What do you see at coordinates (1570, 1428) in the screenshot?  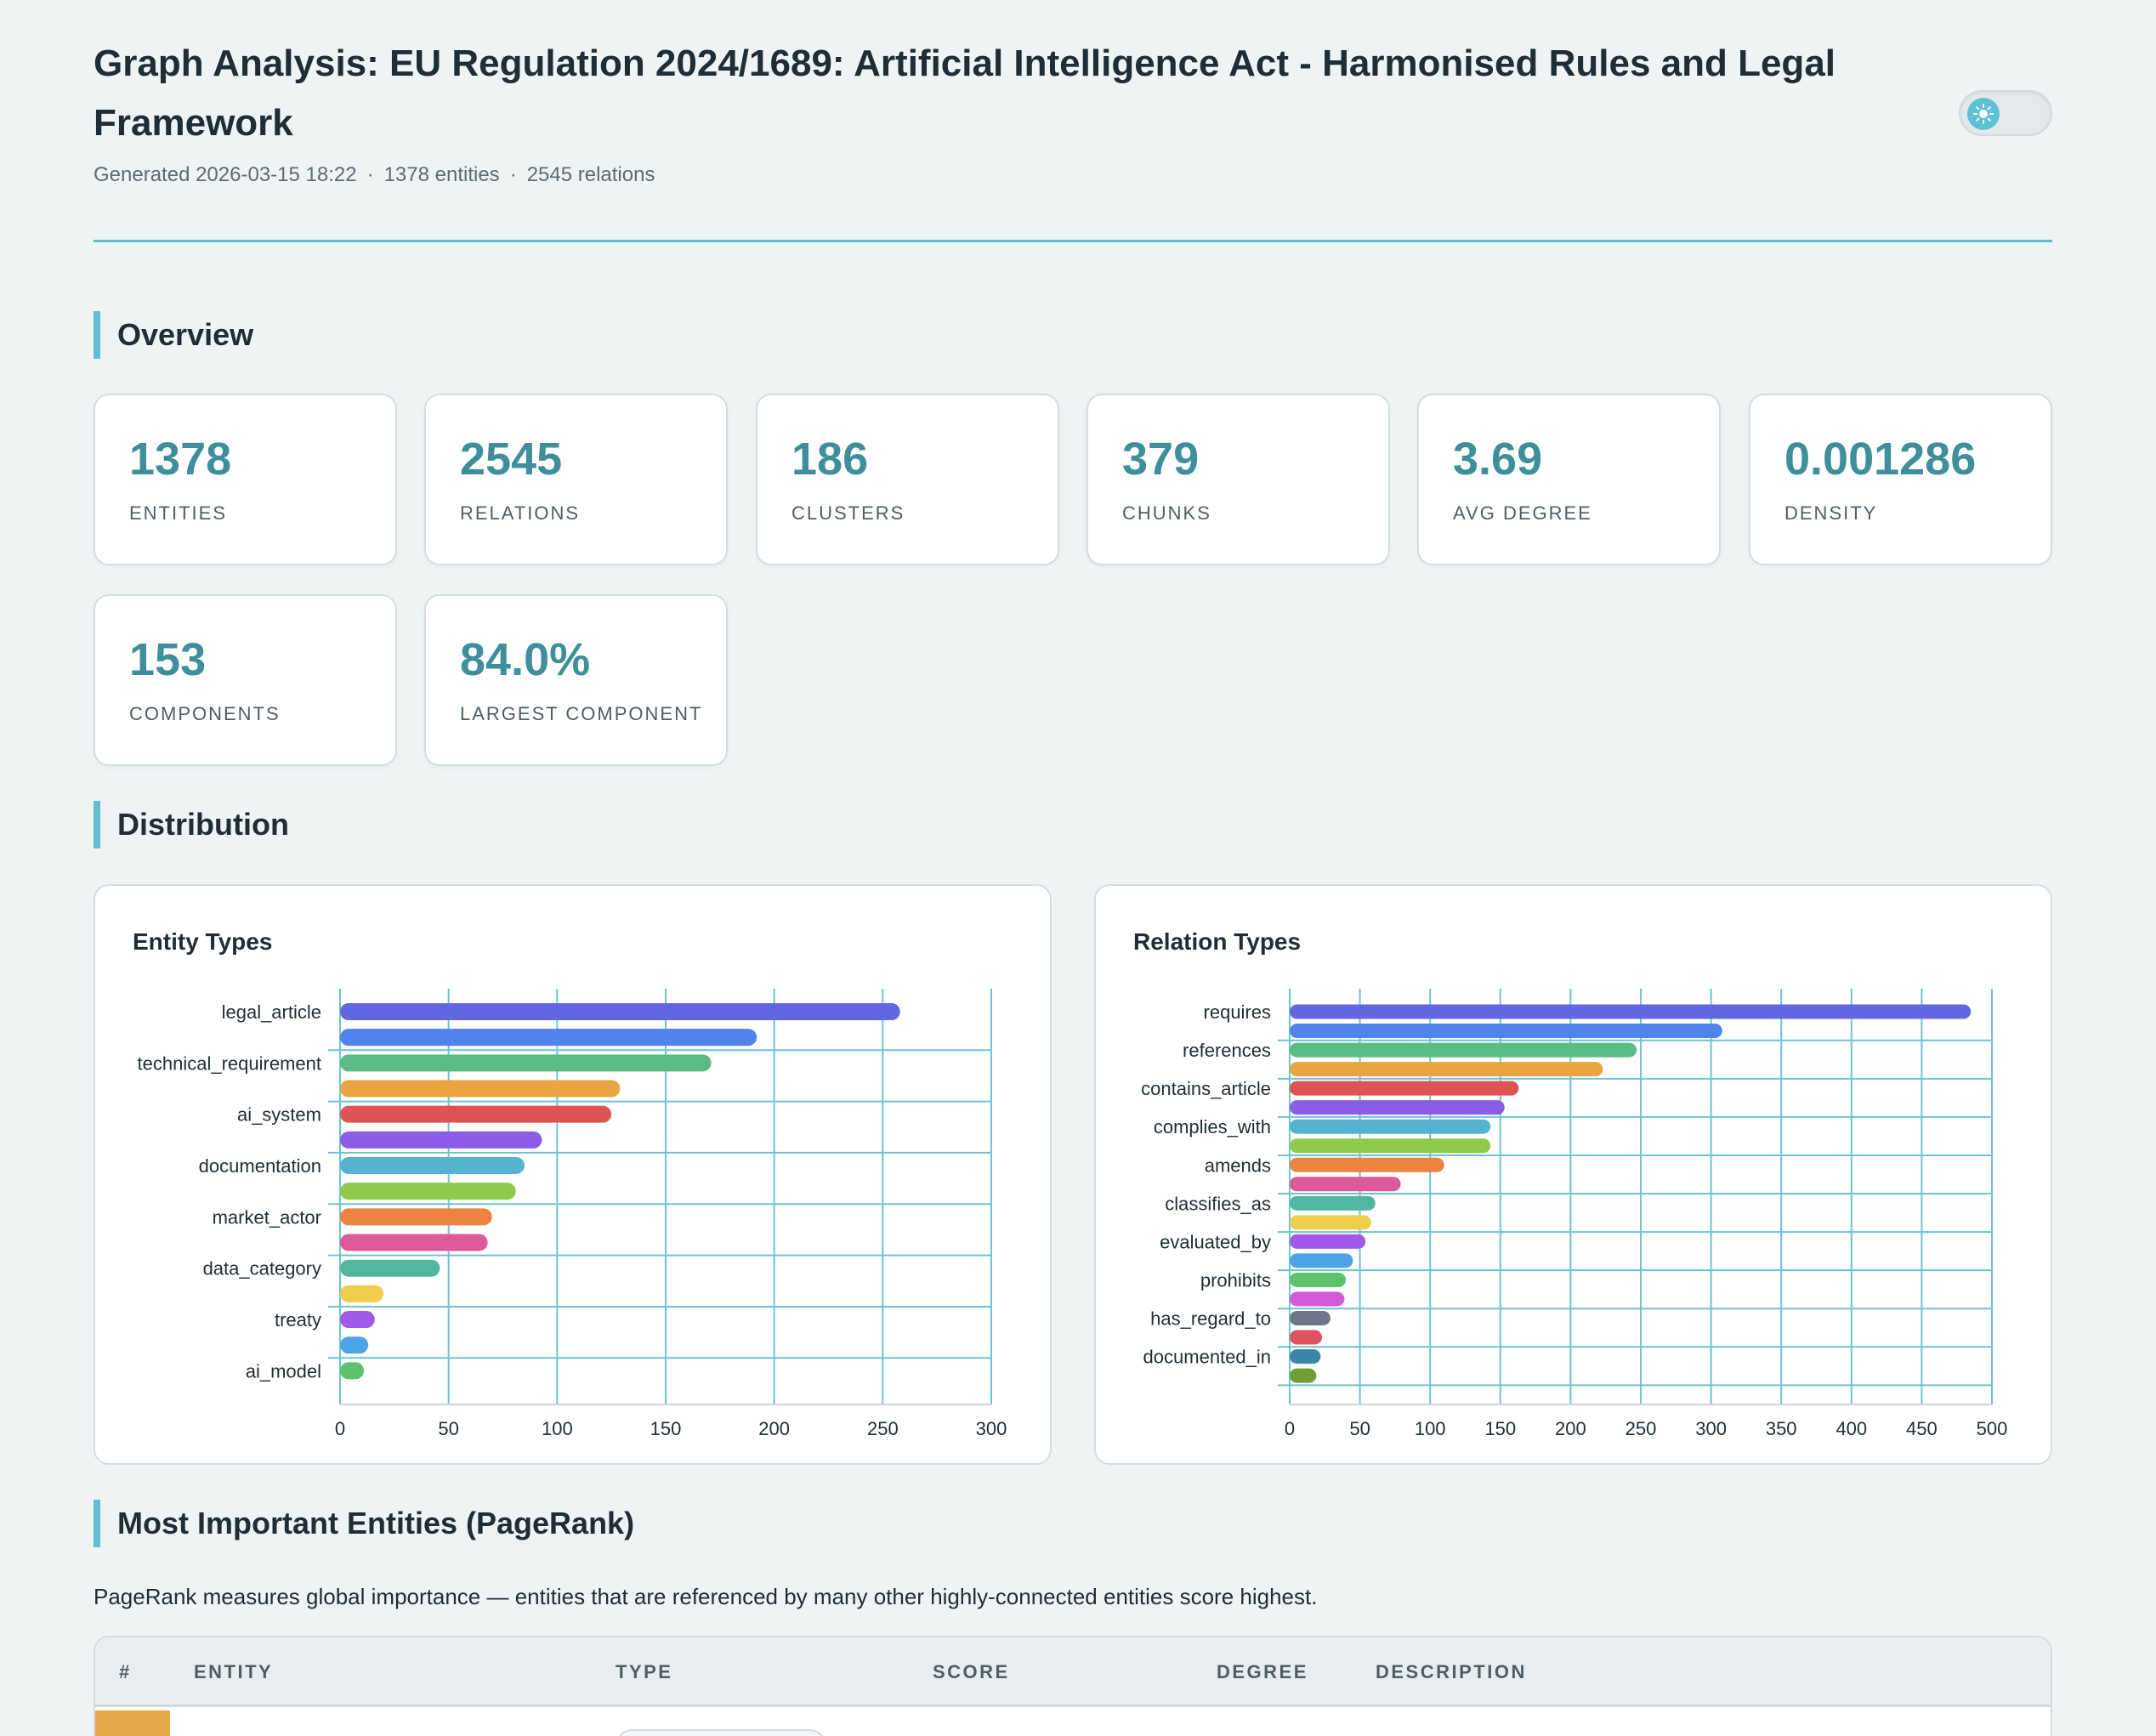 I see `x-tick-label: 200` at bounding box center [1570, 1428].